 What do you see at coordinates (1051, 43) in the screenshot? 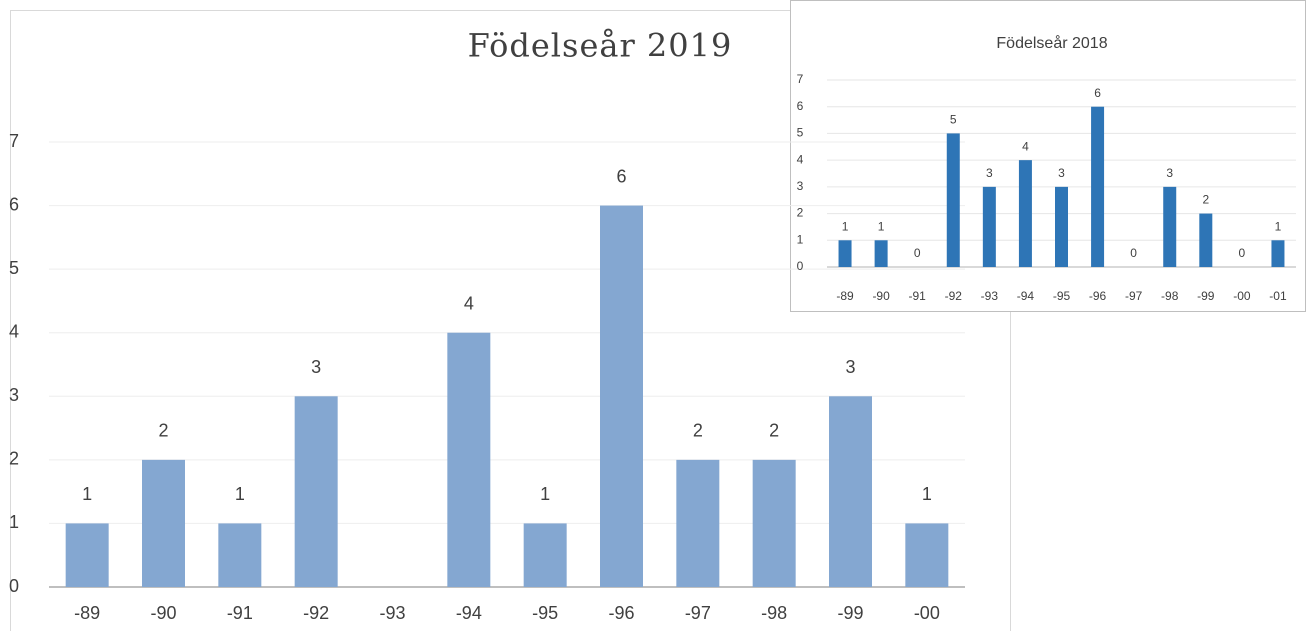
I see `chart-title: Födelseår 2018` at bounding box center [1051, 43].